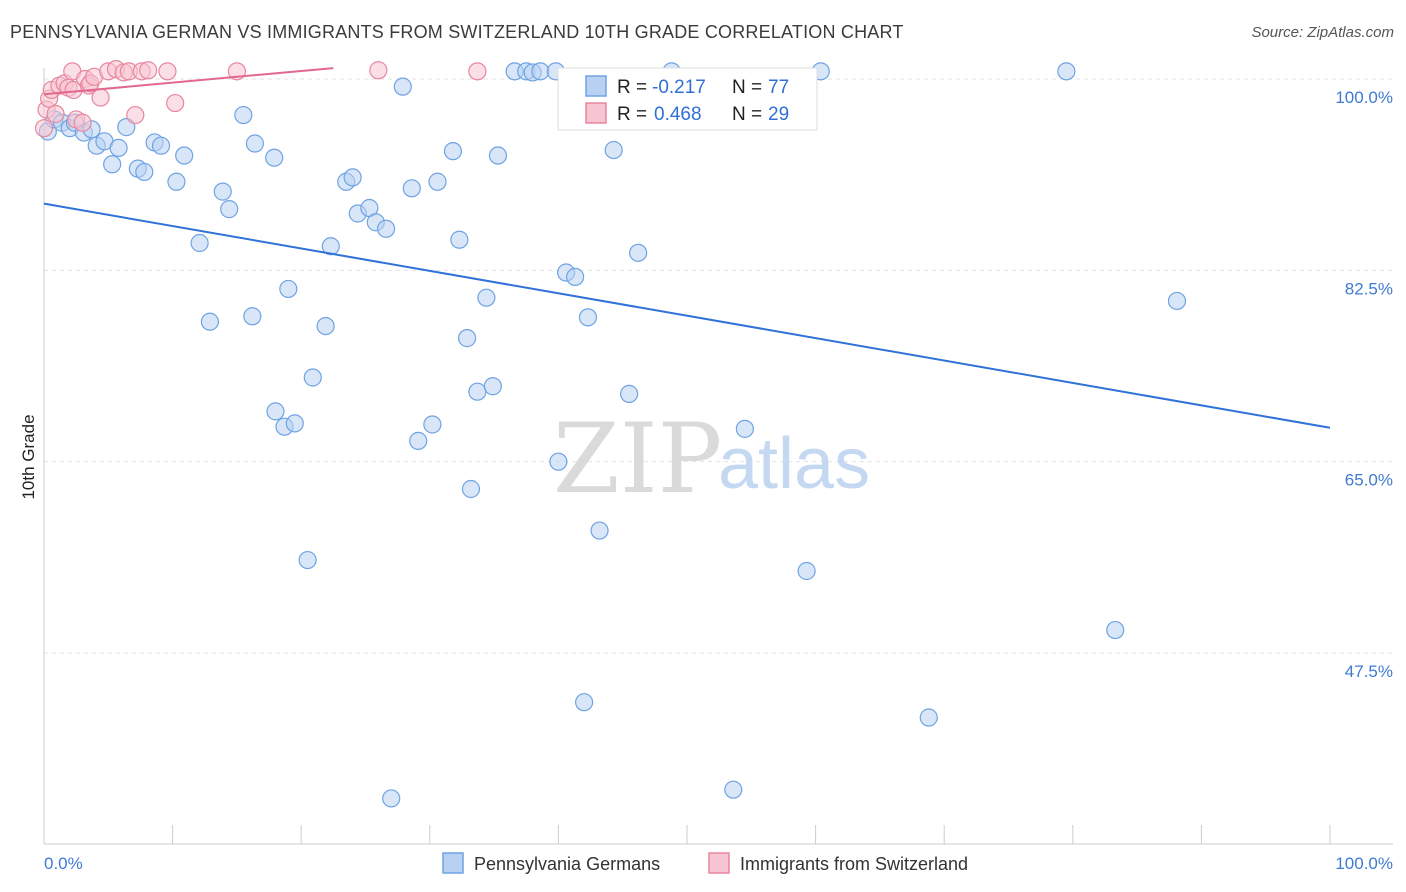 Image resolution: width=1406 pixels, height=892 pixels. Describe the element at coordinates (632, 114) in the screenshot. I see `legend-r-label-2: R =` at that location.